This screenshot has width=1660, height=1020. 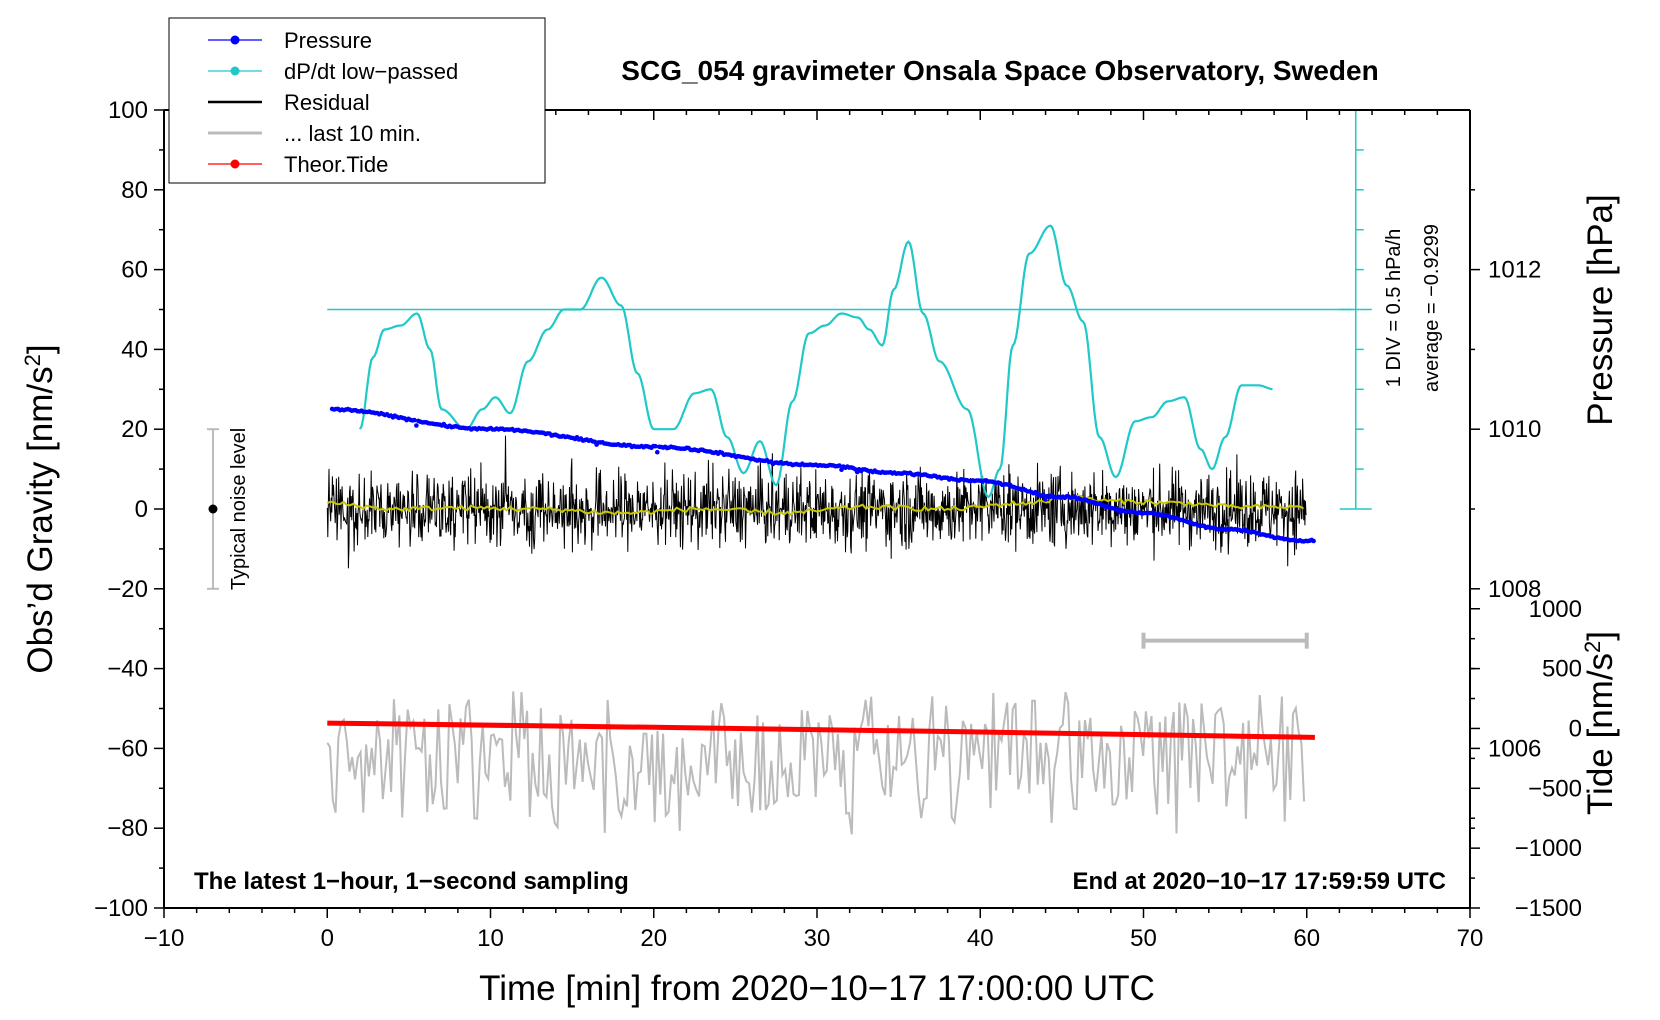 I want to click on x-tick-label: 50, so click(x=1143, y=938).